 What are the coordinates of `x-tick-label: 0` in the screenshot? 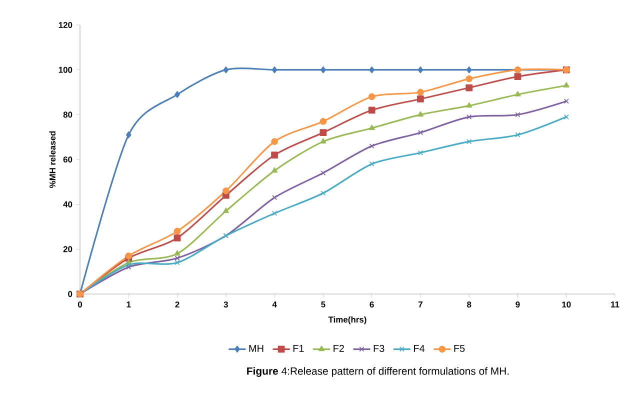 It's located at (80, 305).